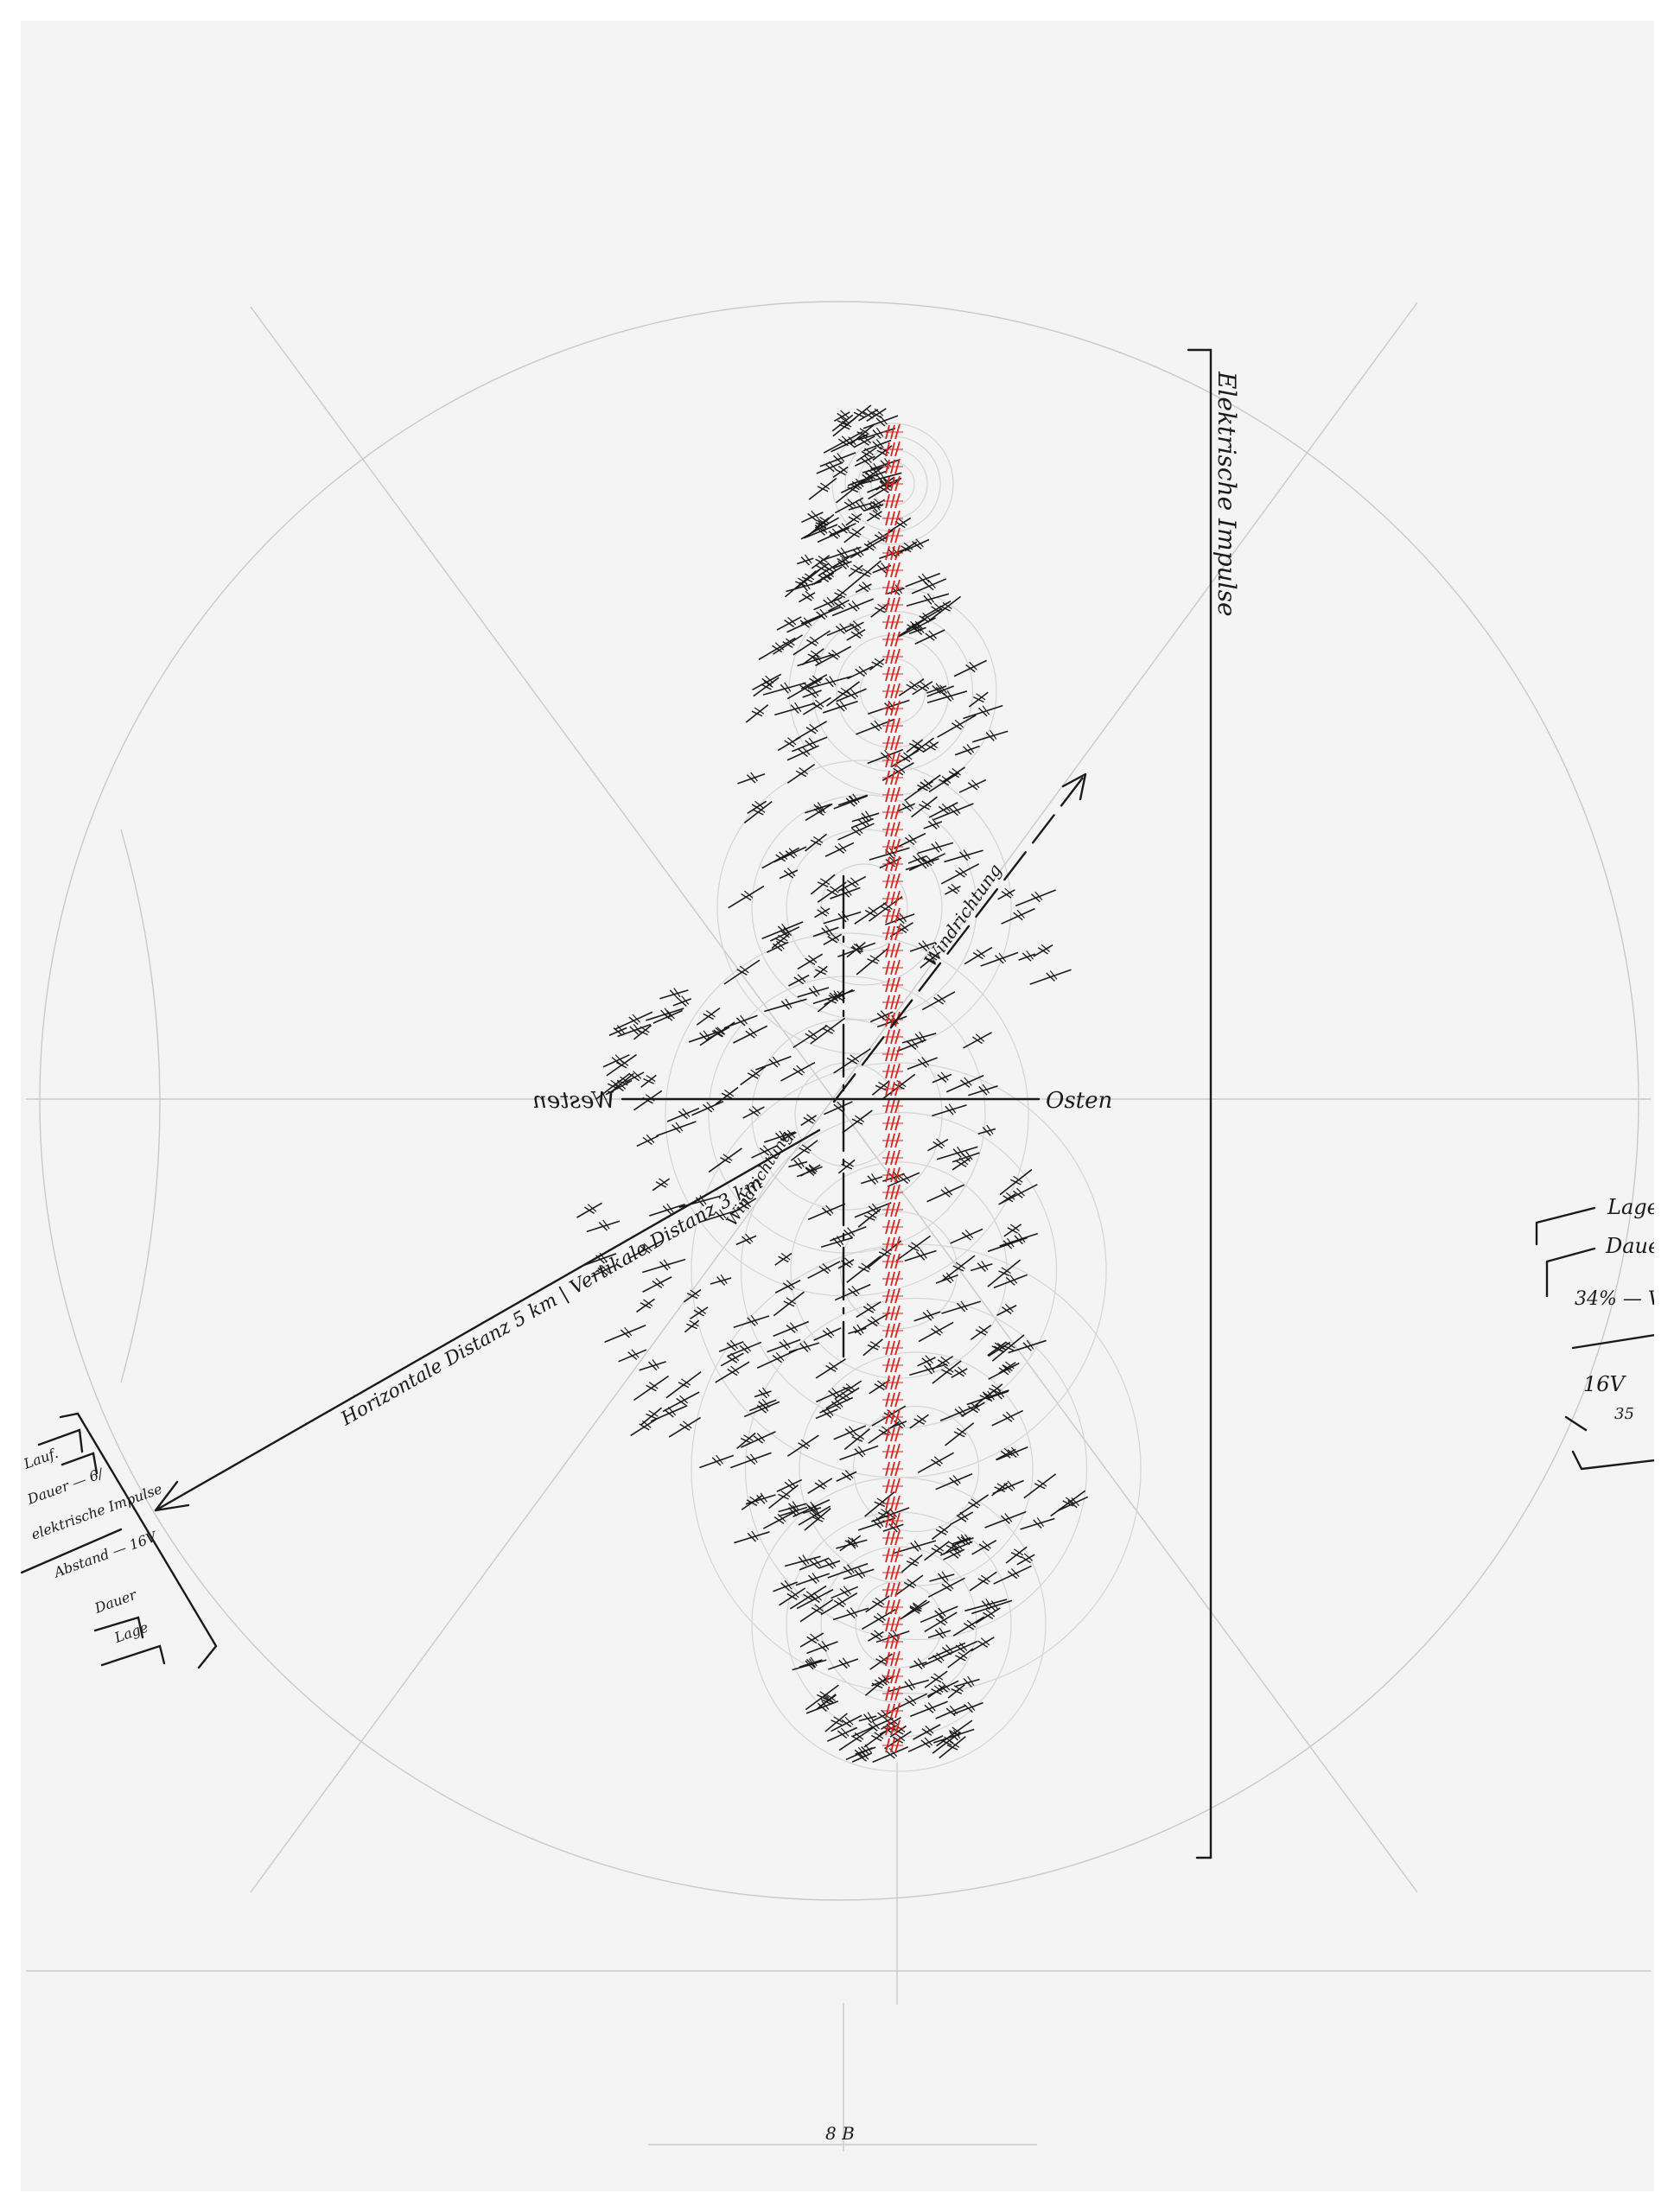 The height and width of the screenshot is (2212, 1674). What do you see at coordinates (1629, 1246) in the screenshot?
I see `right-note-line: Dauer` at bounding box center [1629, 1246].